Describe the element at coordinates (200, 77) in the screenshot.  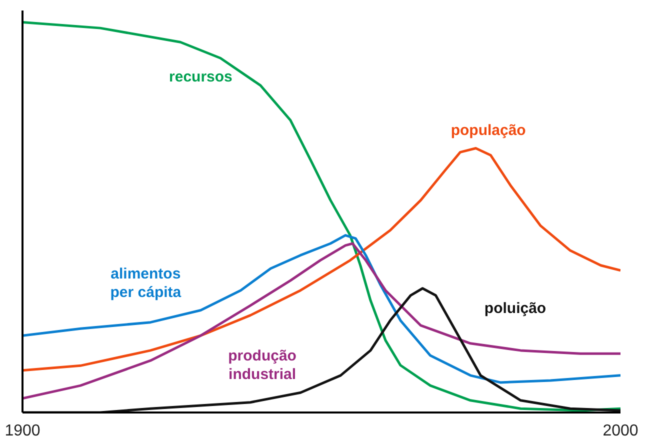
I see `series-label: recursos` at that location.